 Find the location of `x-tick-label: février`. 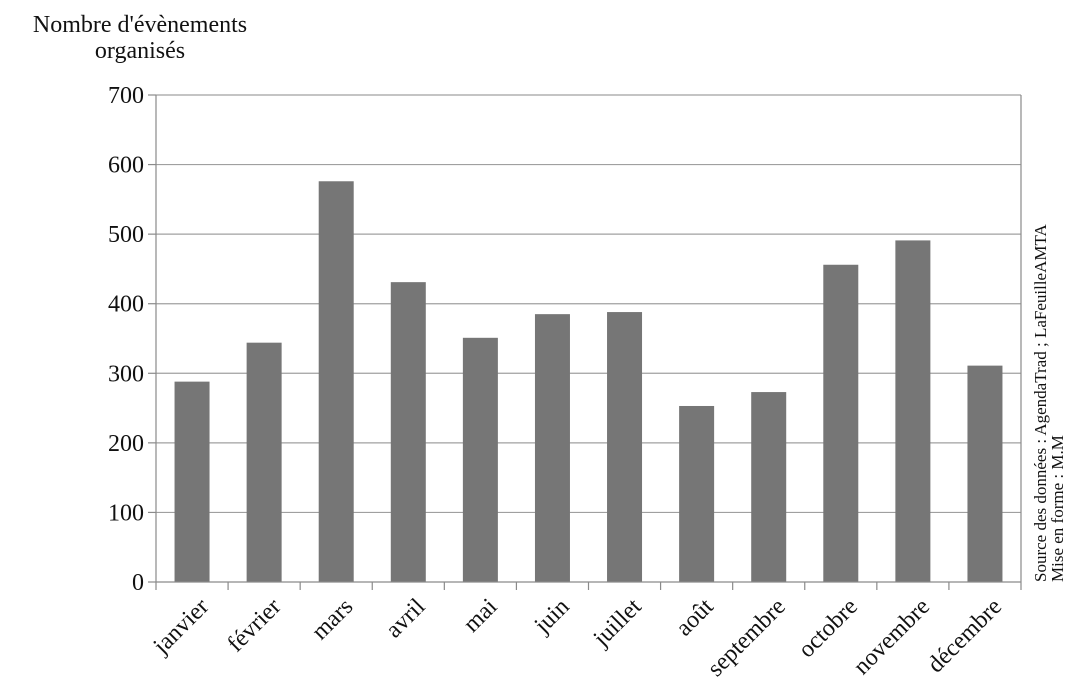

x-tick-label: février is located at coordinates (255, 626).